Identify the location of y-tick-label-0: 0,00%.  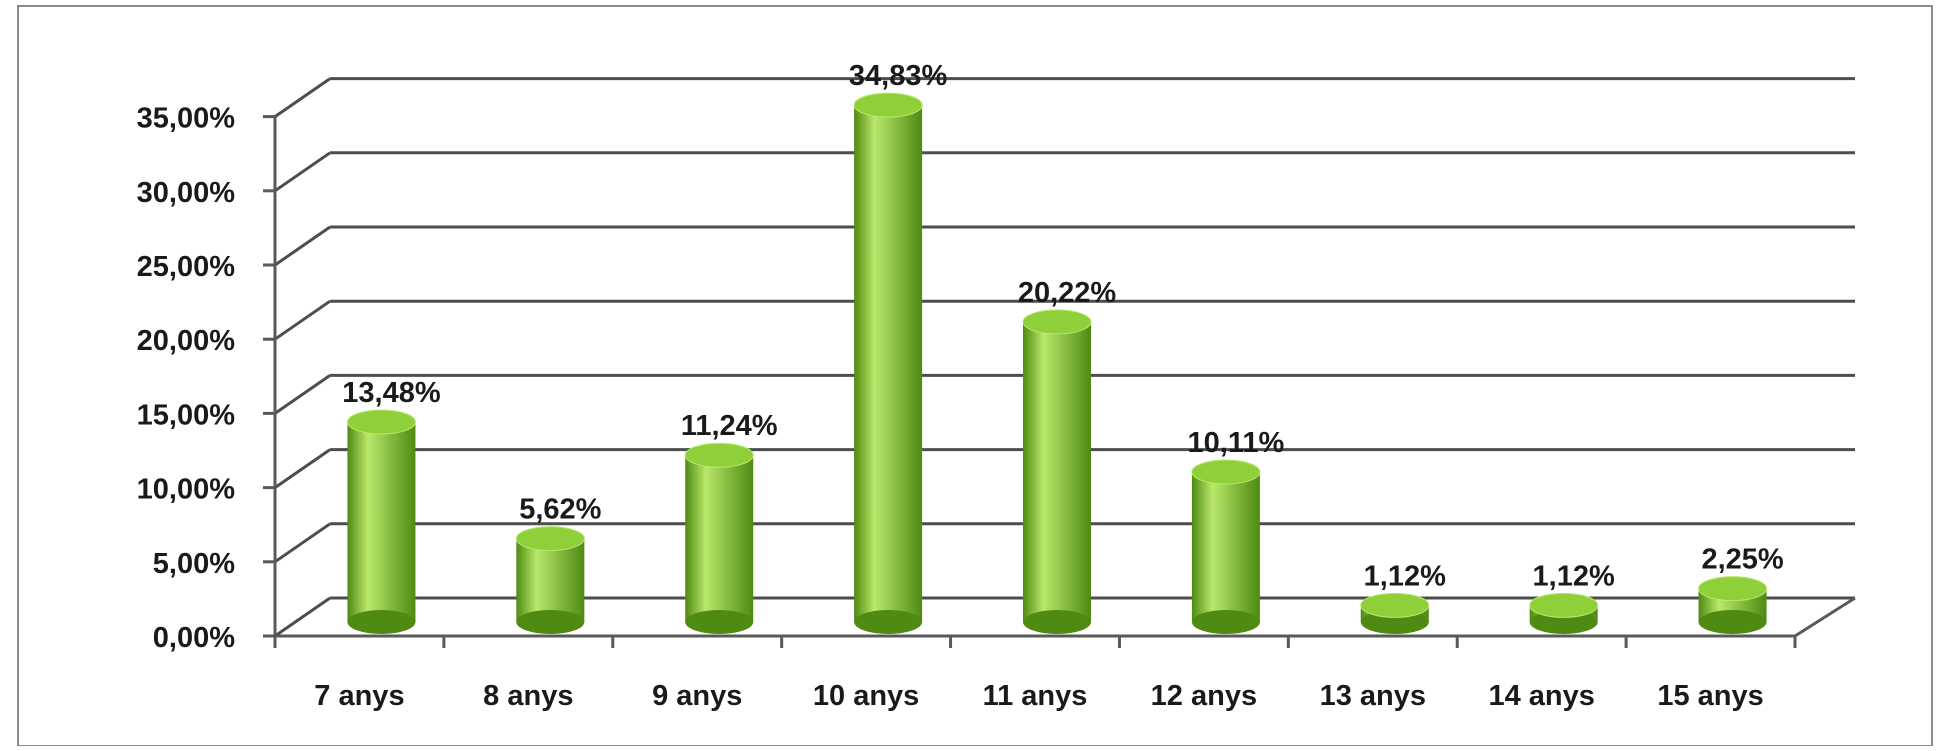
(194, 638).